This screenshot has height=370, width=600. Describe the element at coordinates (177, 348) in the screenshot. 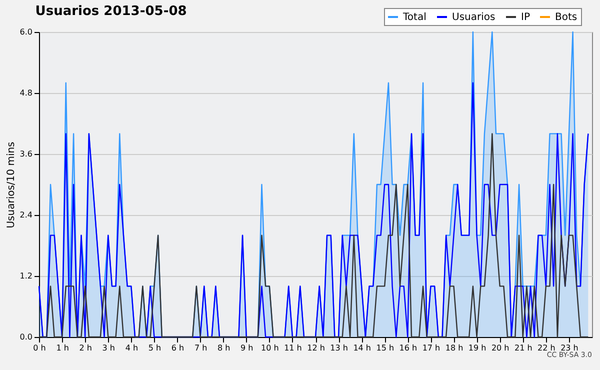

I see `x-tick-label: 6 h` at that location.